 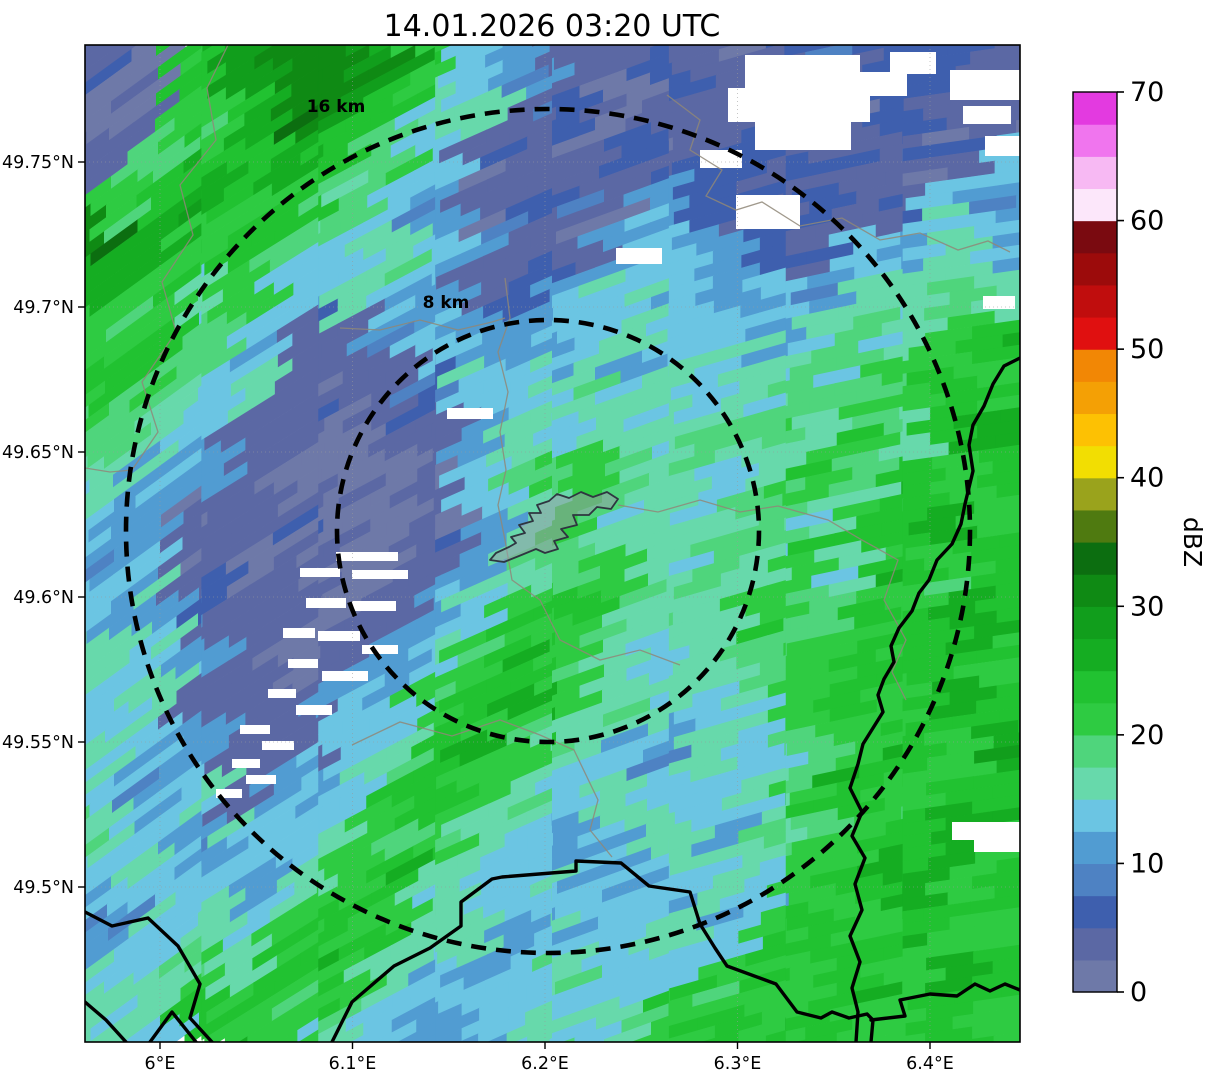 I want to click on x-tick-label: 6.4°E, so click(x=930, y=1063).